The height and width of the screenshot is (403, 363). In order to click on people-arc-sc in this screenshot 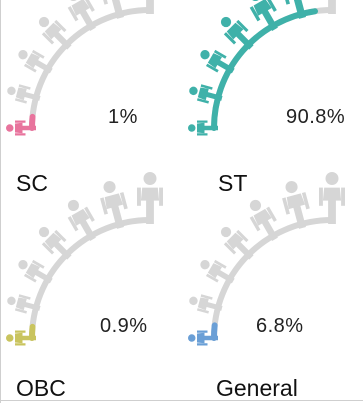, I will do `click(80, 68)`.